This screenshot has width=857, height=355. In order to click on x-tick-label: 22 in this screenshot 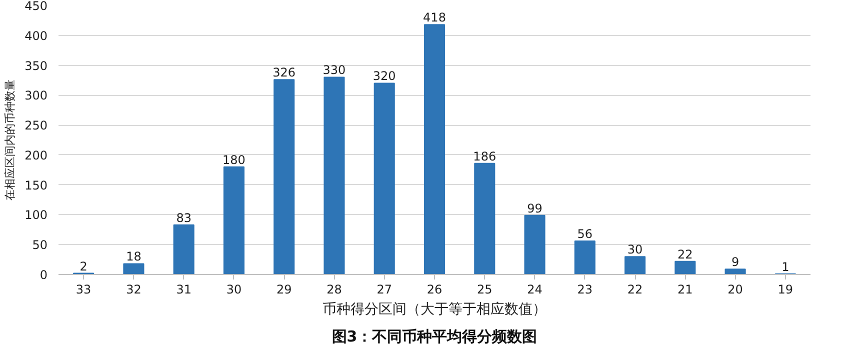, I will do `click(635, 289)`.